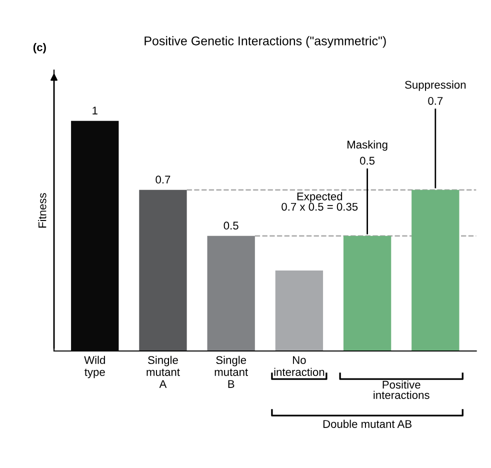 The width and height of the screenshot is (491, 468). What do you see at coordinates (231, 372) in the screenshot?
I see `x-tick-label: Single mutant B` at bounding box center [231, 372].